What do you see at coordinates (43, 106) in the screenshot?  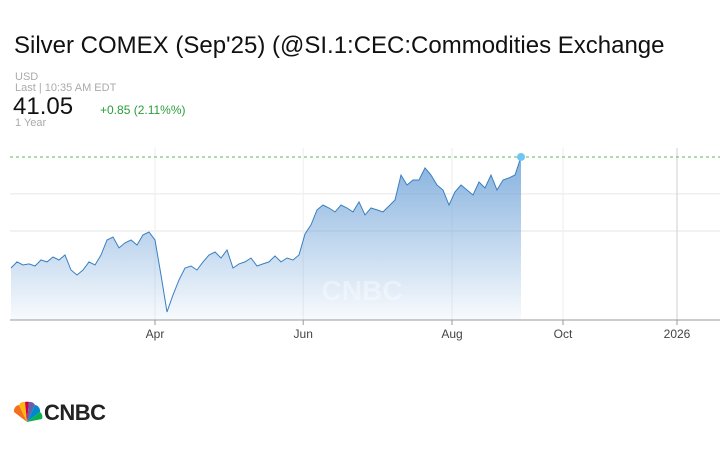 I see `price: 41.05` at bounding box center [43, 106].